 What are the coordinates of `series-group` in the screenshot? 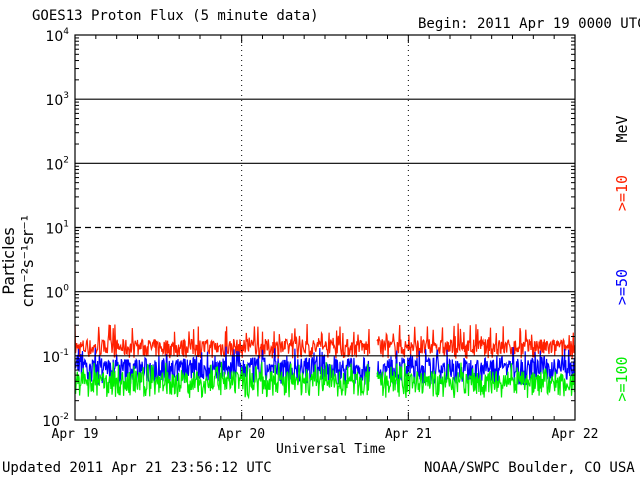 It's located at (325, 361).